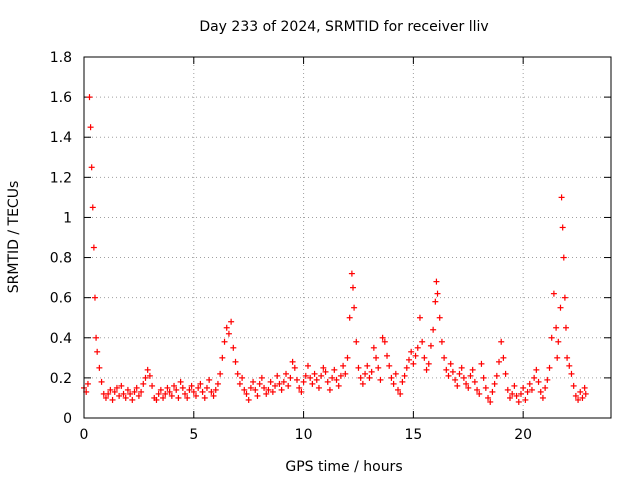 This screenshot has height=480, width=640. I want to click on y-tick-label: 1.8, so click(61, 58).